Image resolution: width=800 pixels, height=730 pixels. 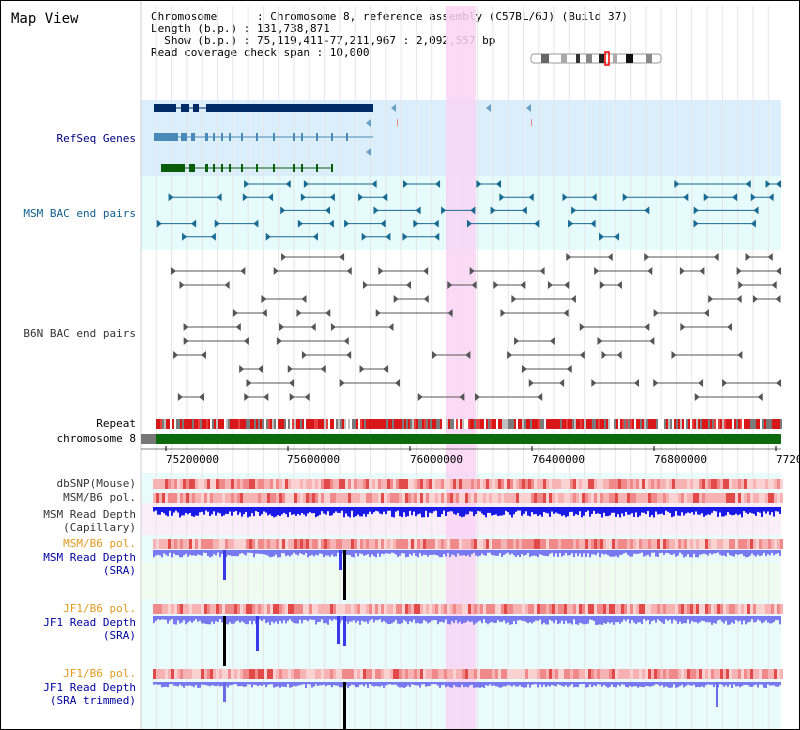 What do you see at coordinates (89, 564) in the screenshot?
I see `track-label-msm-read-depth-sra: MSM Read Depth (SRA)` at bounding box center [89, 564].